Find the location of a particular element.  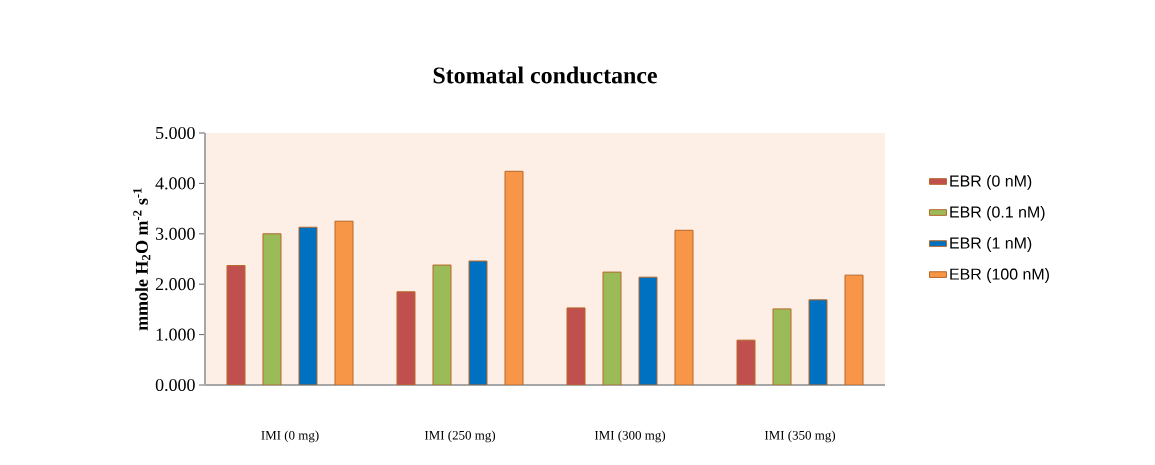

legend-label: EBR (0 nM) is located at coordinates (991, 182).